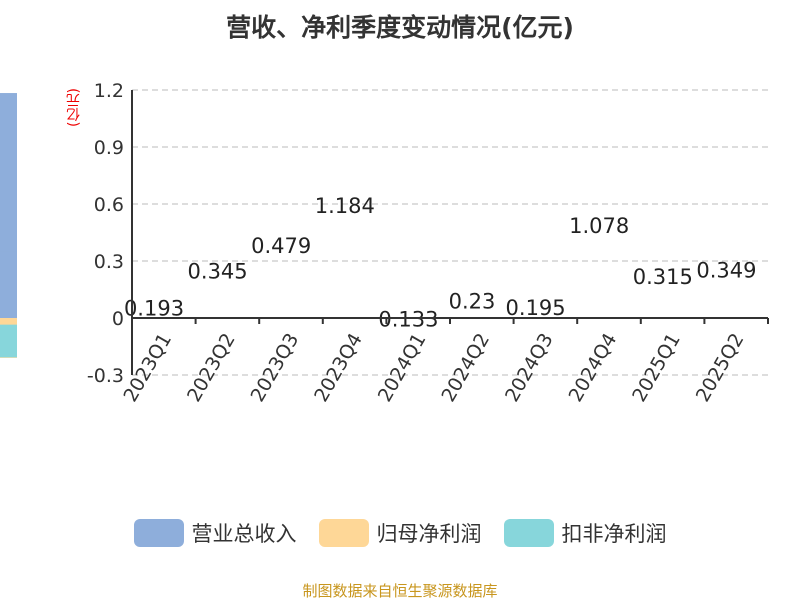 Image resolution: width=800 pixels, height=601 pixels. Describe the element at coordinates (599, 226) in the screenshot. I see `data-label: 1.078` at that location.